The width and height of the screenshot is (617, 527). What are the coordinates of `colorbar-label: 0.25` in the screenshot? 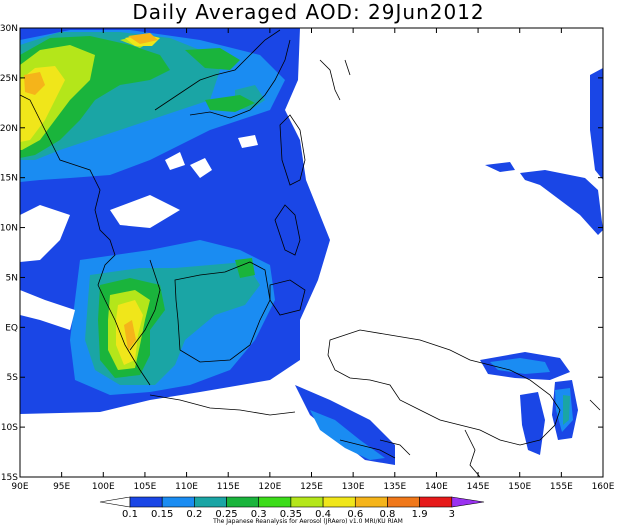 It's located at (226, 514).